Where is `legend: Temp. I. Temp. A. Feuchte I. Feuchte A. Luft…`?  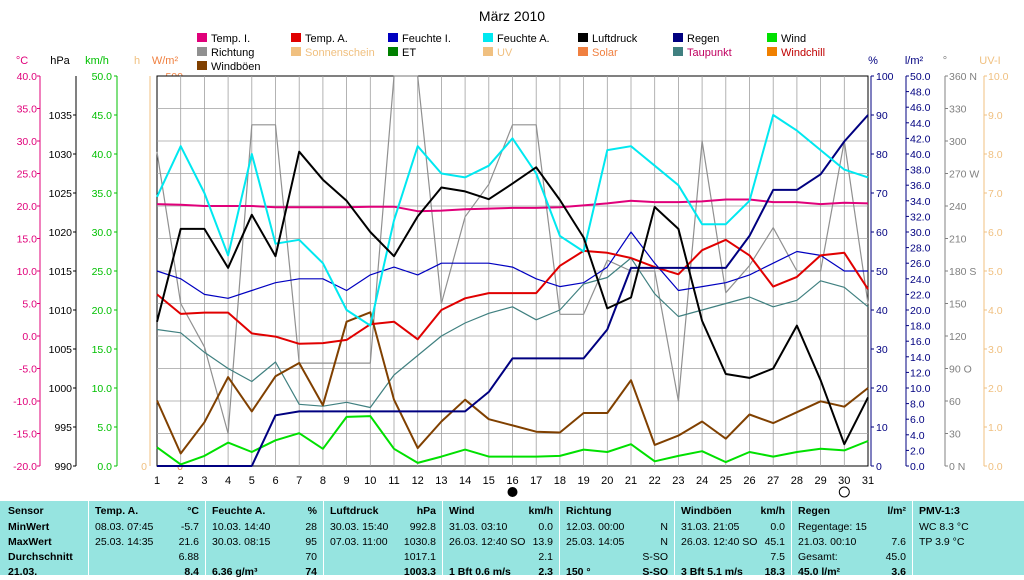 legend: Temp. I. Temp. A. Feuchte I. Feuchte A. Luft… is located at coordinates (511, 53).